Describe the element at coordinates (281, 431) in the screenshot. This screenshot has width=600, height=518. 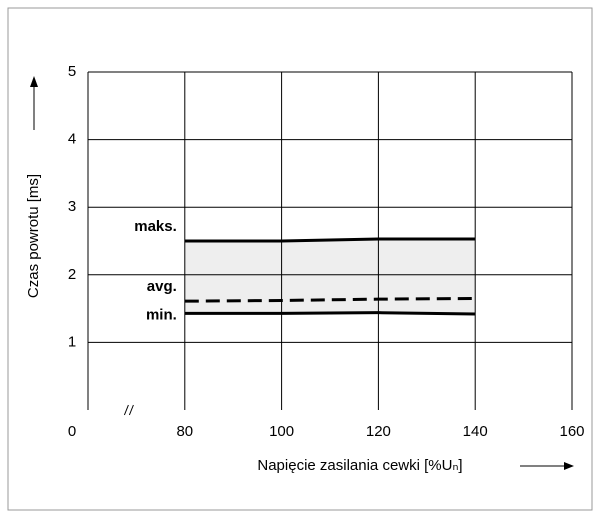
I see `x-tick-label: 100` at that location.